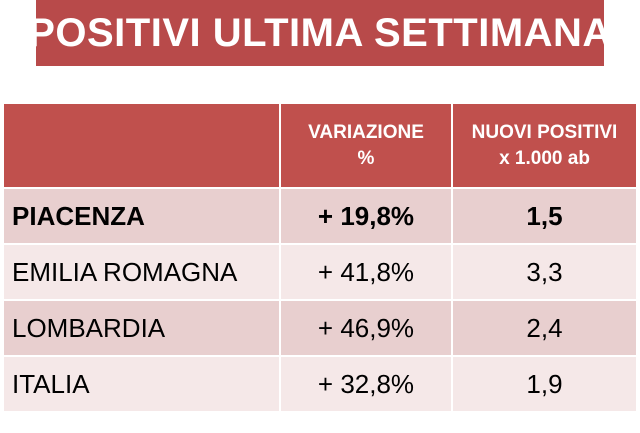  Describe the element at coordinates (544, 216) in the screenshot. I see `new-positives-cell: 1,5` at that location.